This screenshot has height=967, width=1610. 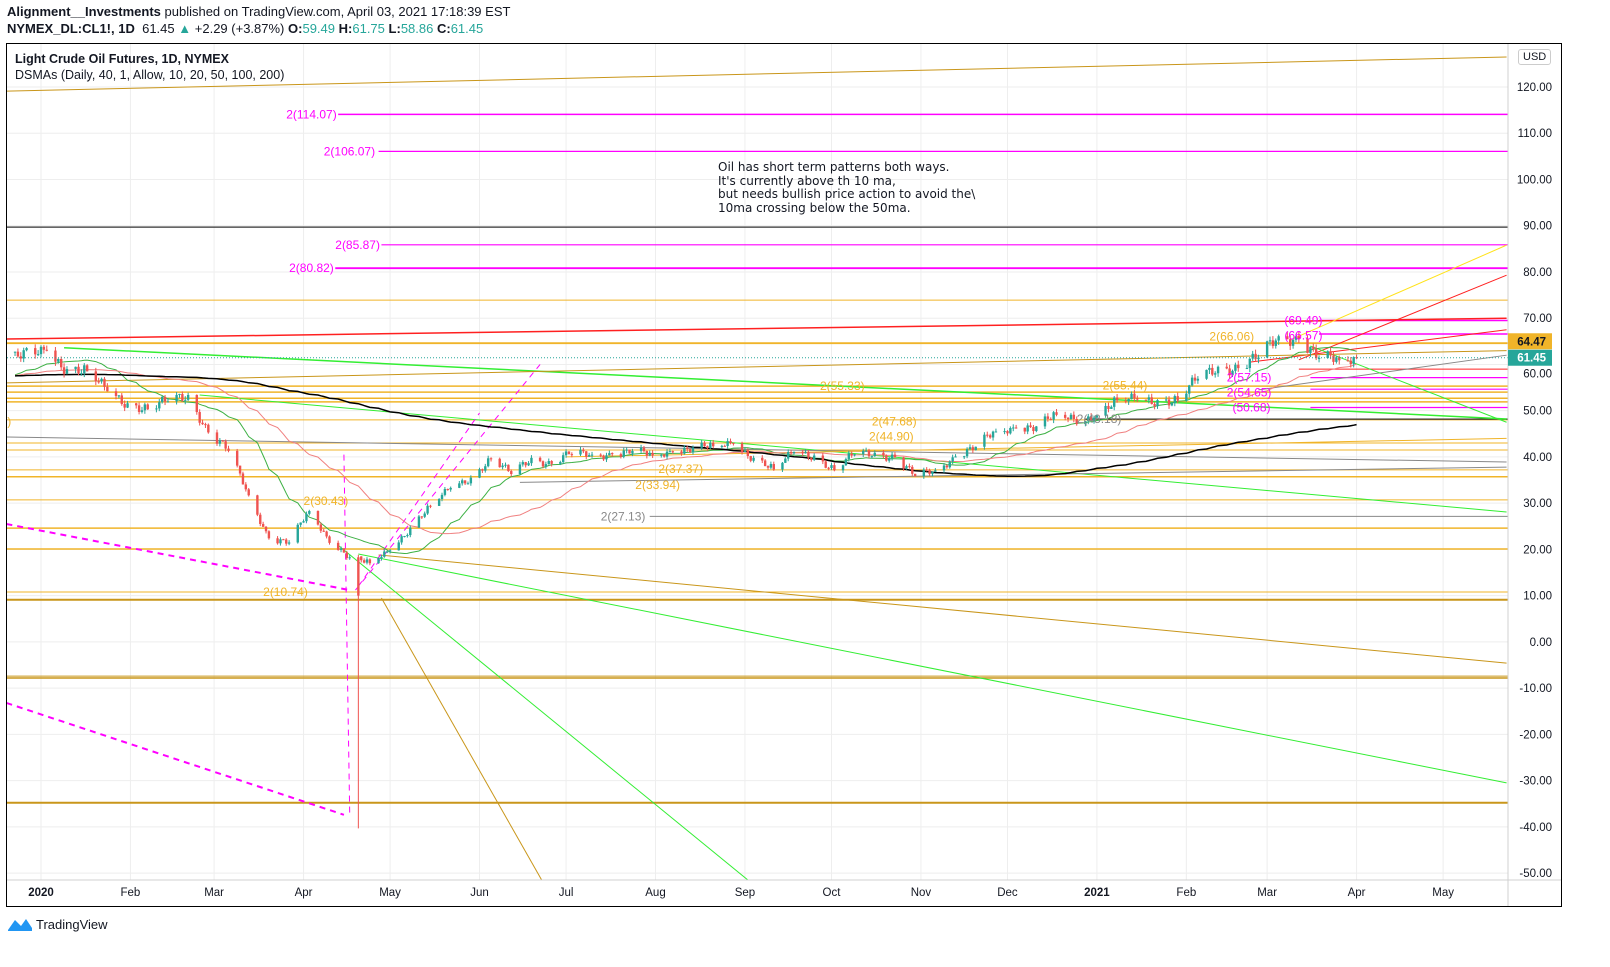 I want to click on close-value: 61.45, so click(x=467, y=28).